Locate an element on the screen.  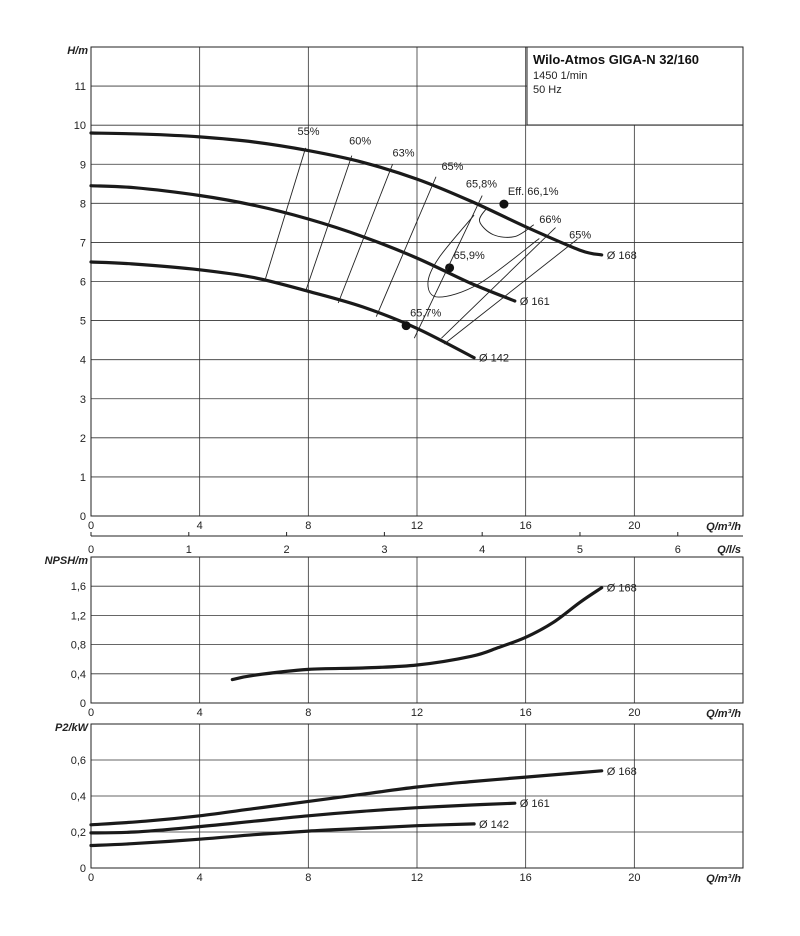
secondary-flow-axis: 0 1 2 3 4 5 6 Q/l/s is located at coordinates (415, 544).